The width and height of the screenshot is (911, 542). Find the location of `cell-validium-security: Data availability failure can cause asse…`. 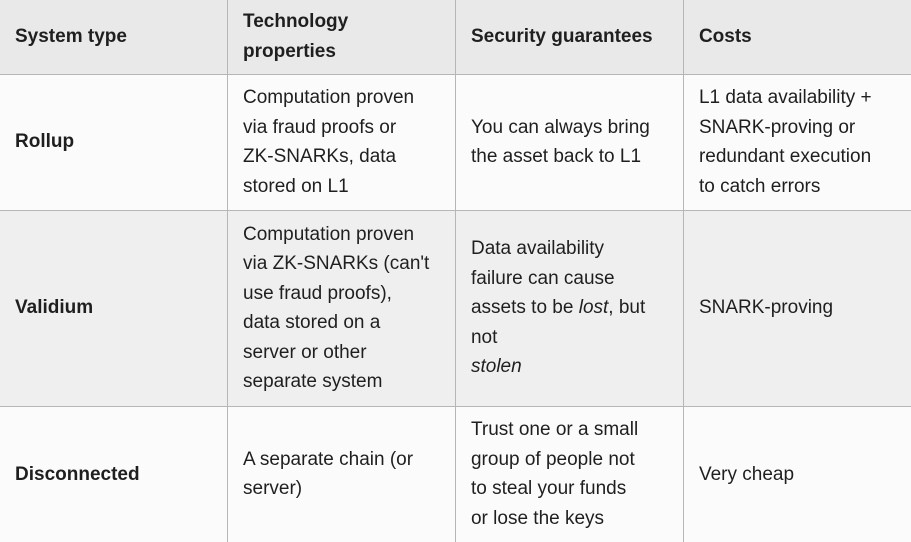

cell-validium-security: Data availability failure can cause asse… is located at coordinates (569, 308).